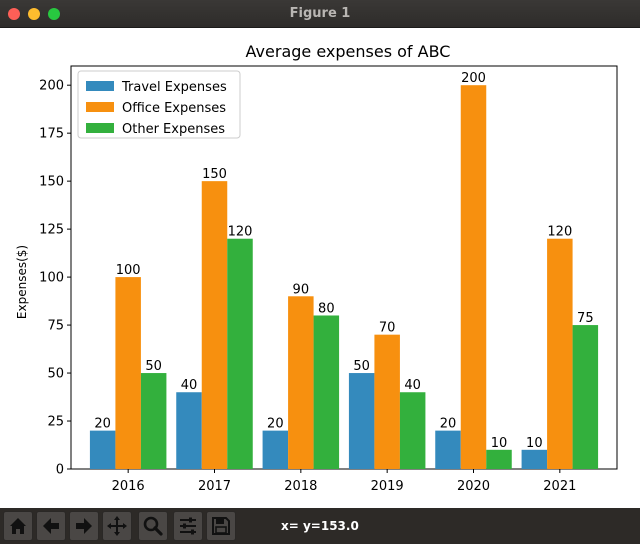 This screenshot has height=544, width=640. What do you see at coordinates (559, 486) in the screenshot?
I see `x-tick-label: 2021` at bounding box center [559, 486].